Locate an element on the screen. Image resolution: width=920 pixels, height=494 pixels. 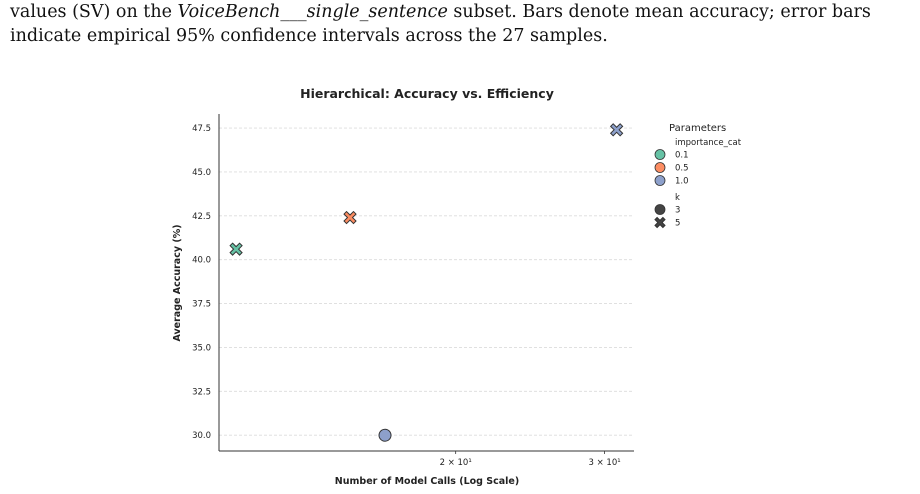
legend-marker-x is located at coordinates (660, 222).